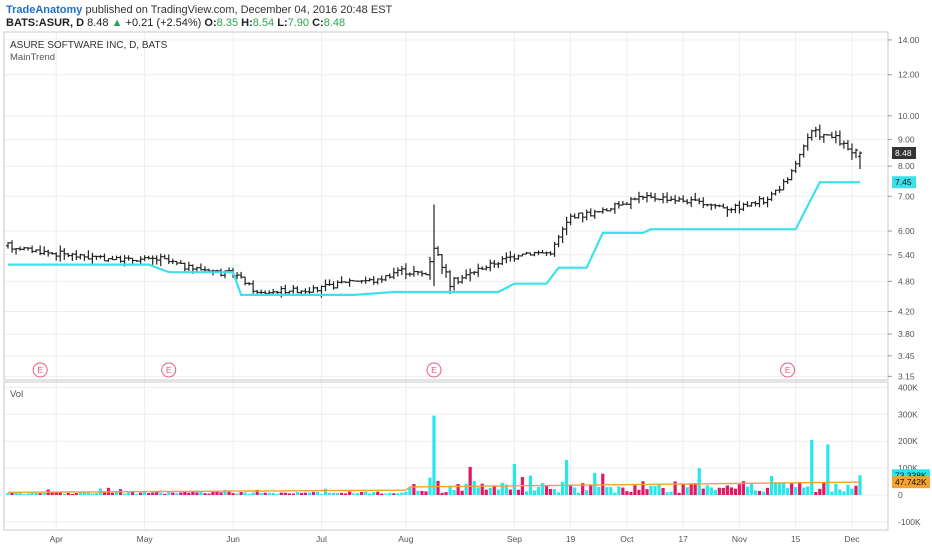 Image resolution: width=932 pixels, height=550 pixels. I want to click on svg-text: E, so click(169, 370).